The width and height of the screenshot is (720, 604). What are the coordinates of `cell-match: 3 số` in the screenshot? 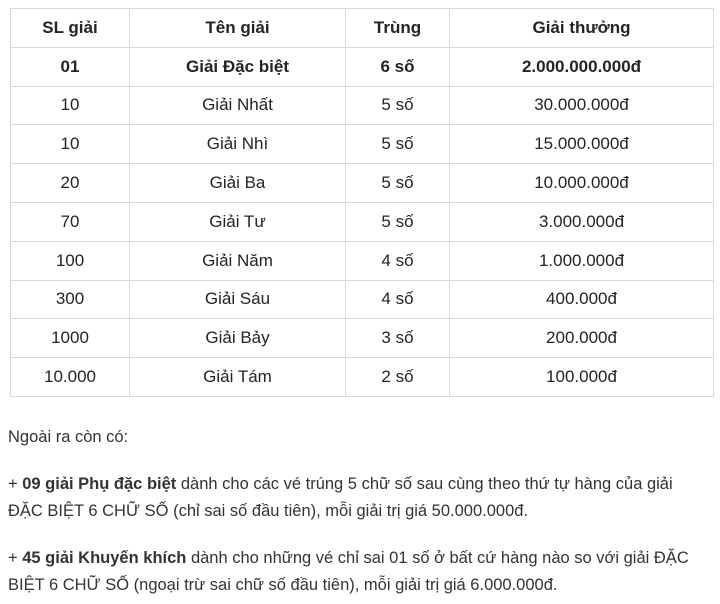 It's located at (397, 338).